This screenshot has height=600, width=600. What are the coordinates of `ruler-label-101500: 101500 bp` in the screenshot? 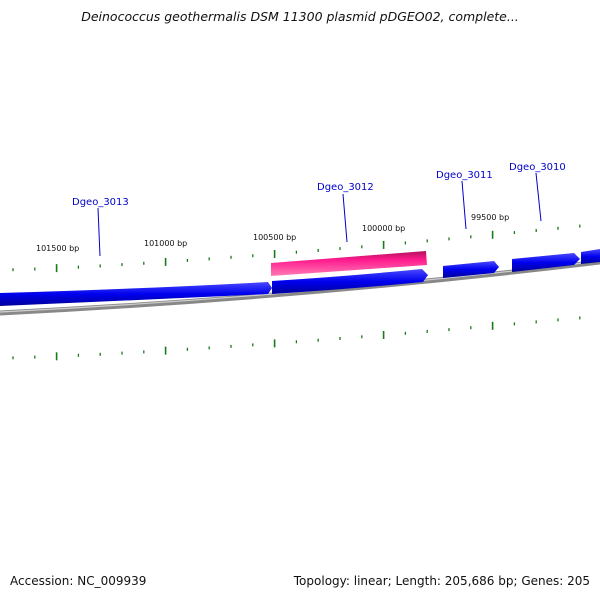 It's located at (57, 248).